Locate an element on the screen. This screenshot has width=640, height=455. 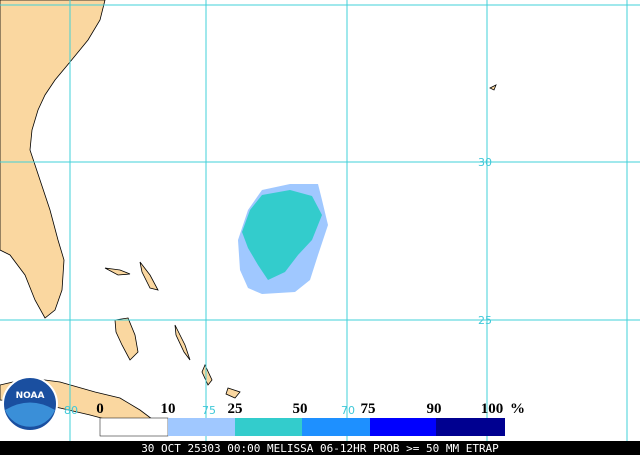
legend-label: 0 is located at coordinates (100, 409).